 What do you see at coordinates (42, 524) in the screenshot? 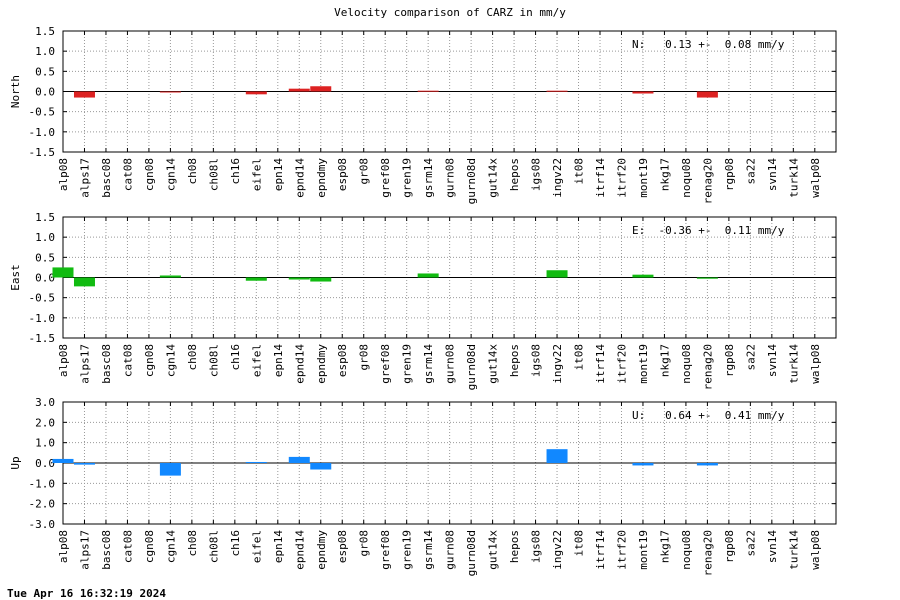
I see `y-tick-label: -3.0` at bounding box center [42, 524].